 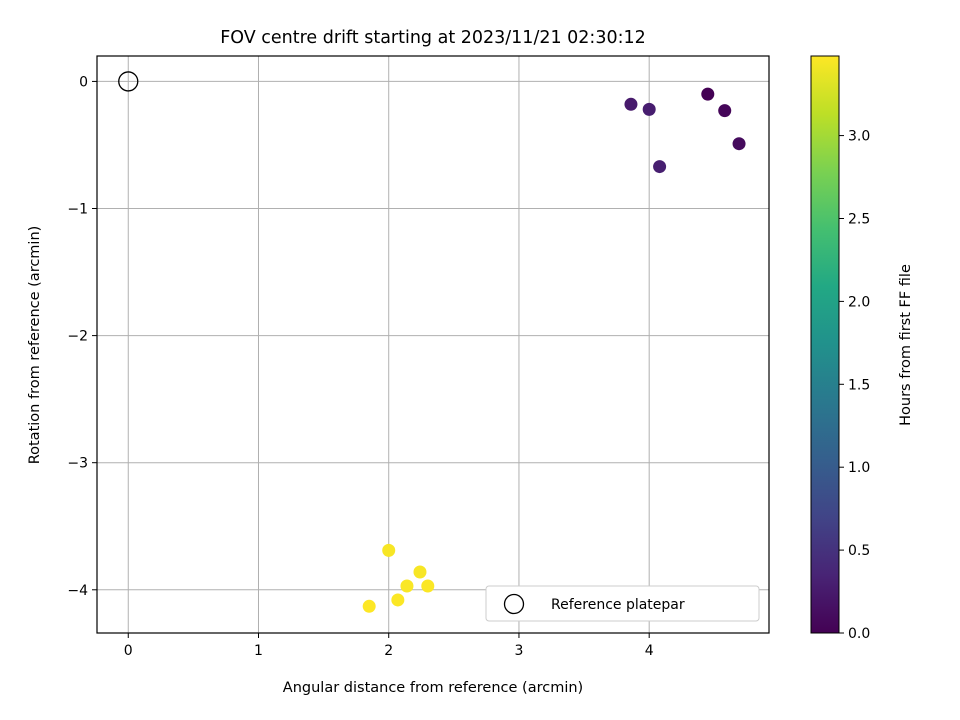 I want to click on legend: Reference platepar, so click(x=622, y=603).